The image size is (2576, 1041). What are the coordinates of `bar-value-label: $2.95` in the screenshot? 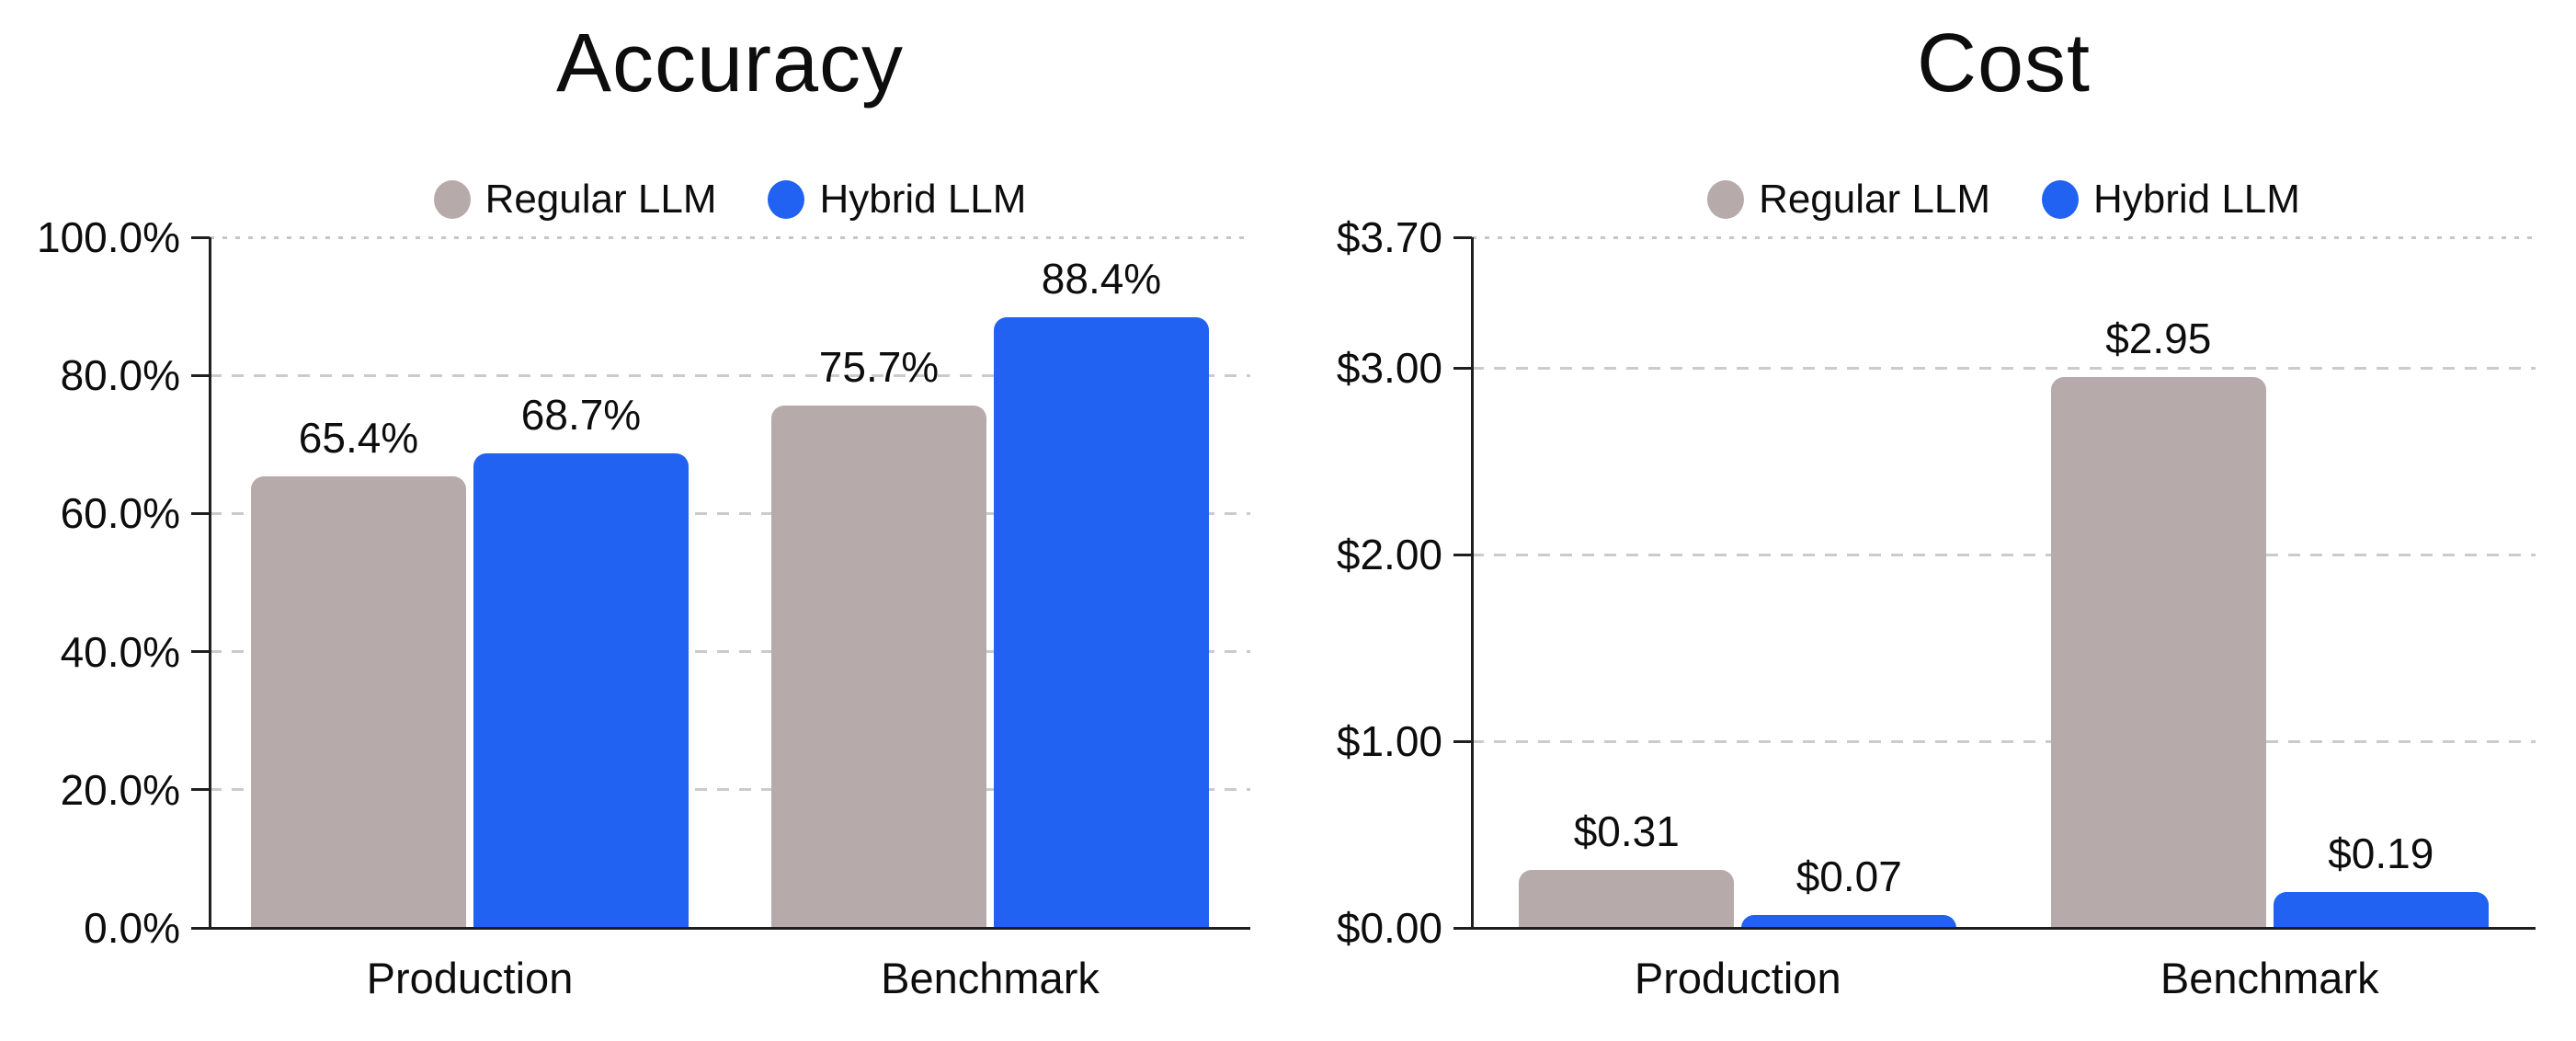 It's located at (2158, 339).